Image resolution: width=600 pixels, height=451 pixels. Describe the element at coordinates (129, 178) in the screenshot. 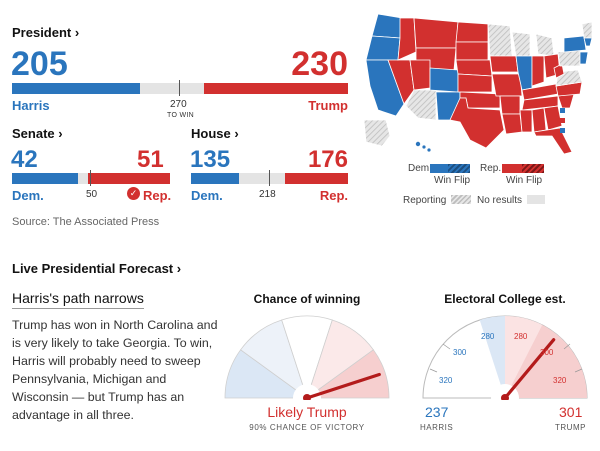

I see `senate-rep-bar` at that location.